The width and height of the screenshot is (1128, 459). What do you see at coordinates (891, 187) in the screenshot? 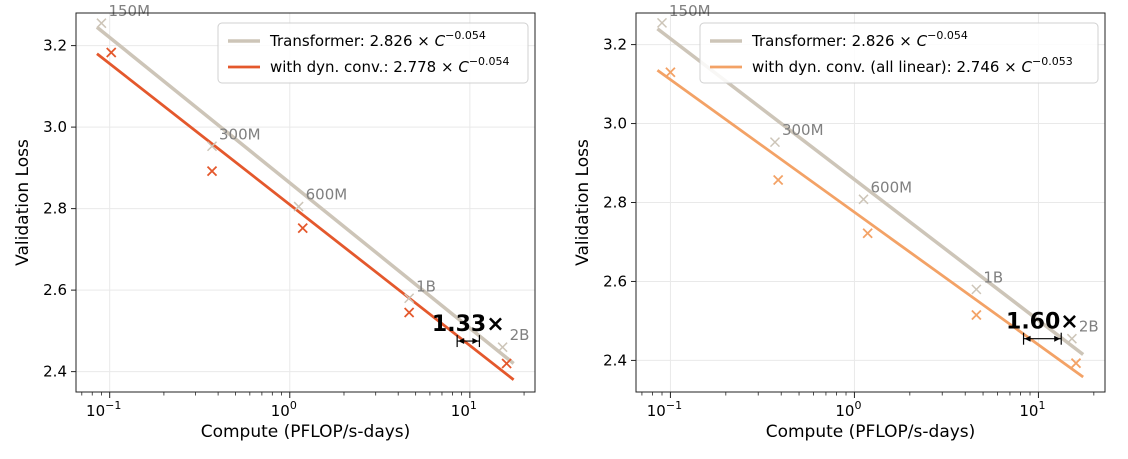
I see `chart-2-model-size-label: 600M` at bounding box center [891, 187].